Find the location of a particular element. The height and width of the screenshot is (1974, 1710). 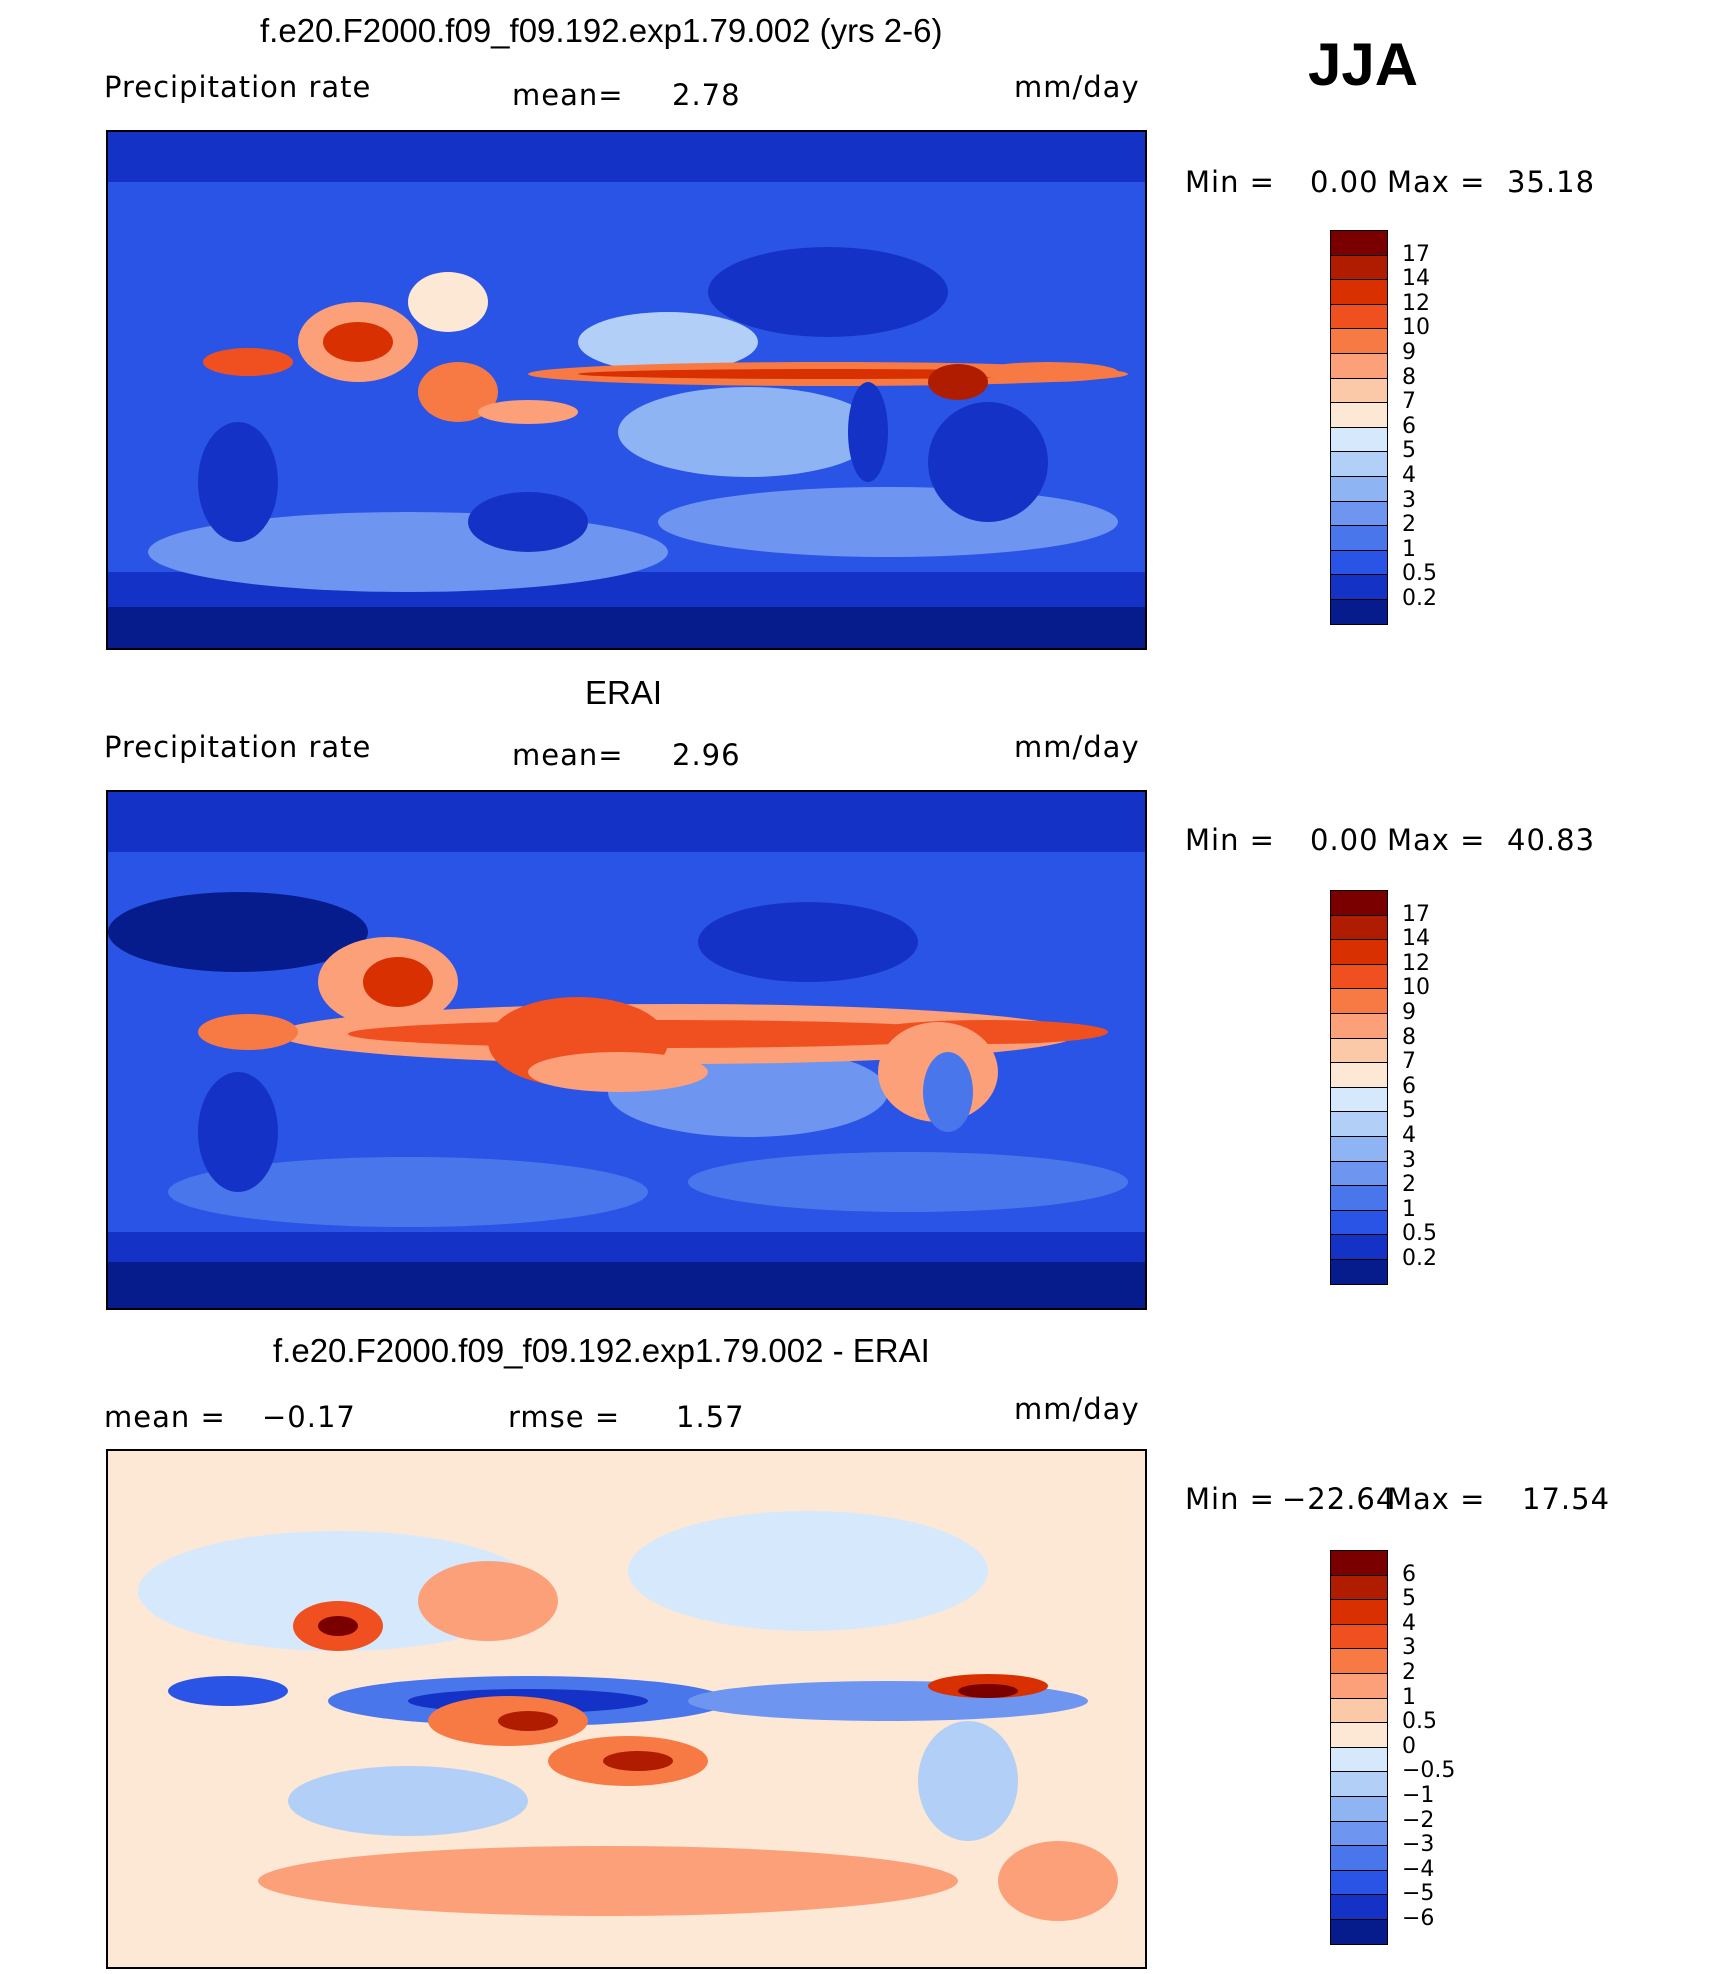

panel3-units: mm/day is located at coordinates (1077, 1409).